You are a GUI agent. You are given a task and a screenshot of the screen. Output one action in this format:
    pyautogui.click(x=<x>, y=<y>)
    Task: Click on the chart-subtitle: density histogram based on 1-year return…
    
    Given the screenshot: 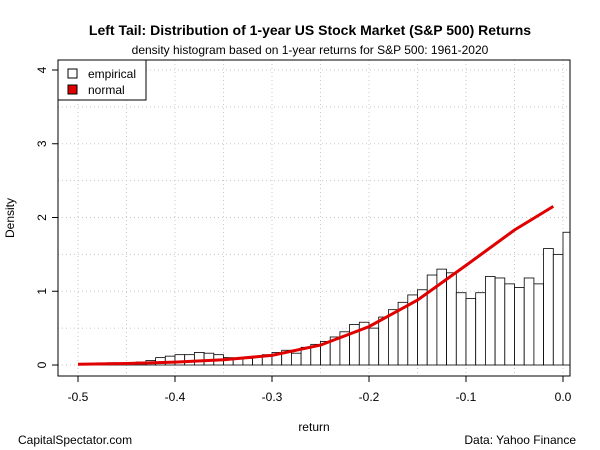 What is the action you would take?
    pyautogui.click(x=310, y=50)
    